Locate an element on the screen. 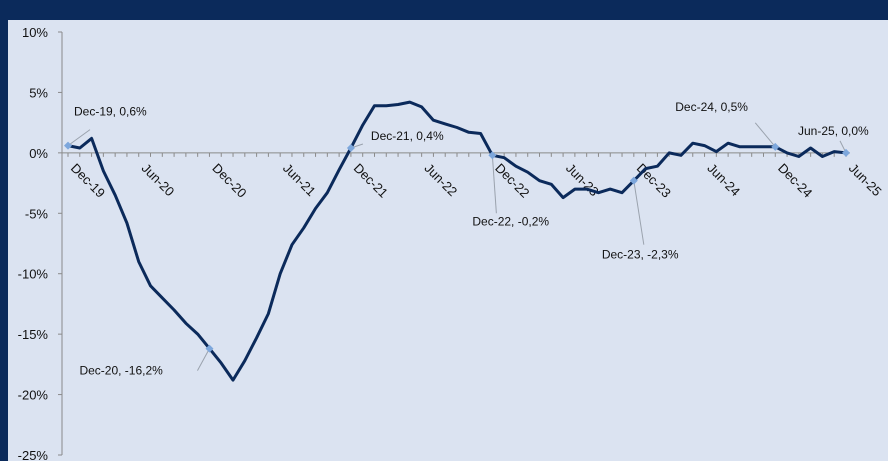 This screenshot has width=888, height=461. annotation-label: Dec-21, 0,4% is located at coordinates (407, 136).